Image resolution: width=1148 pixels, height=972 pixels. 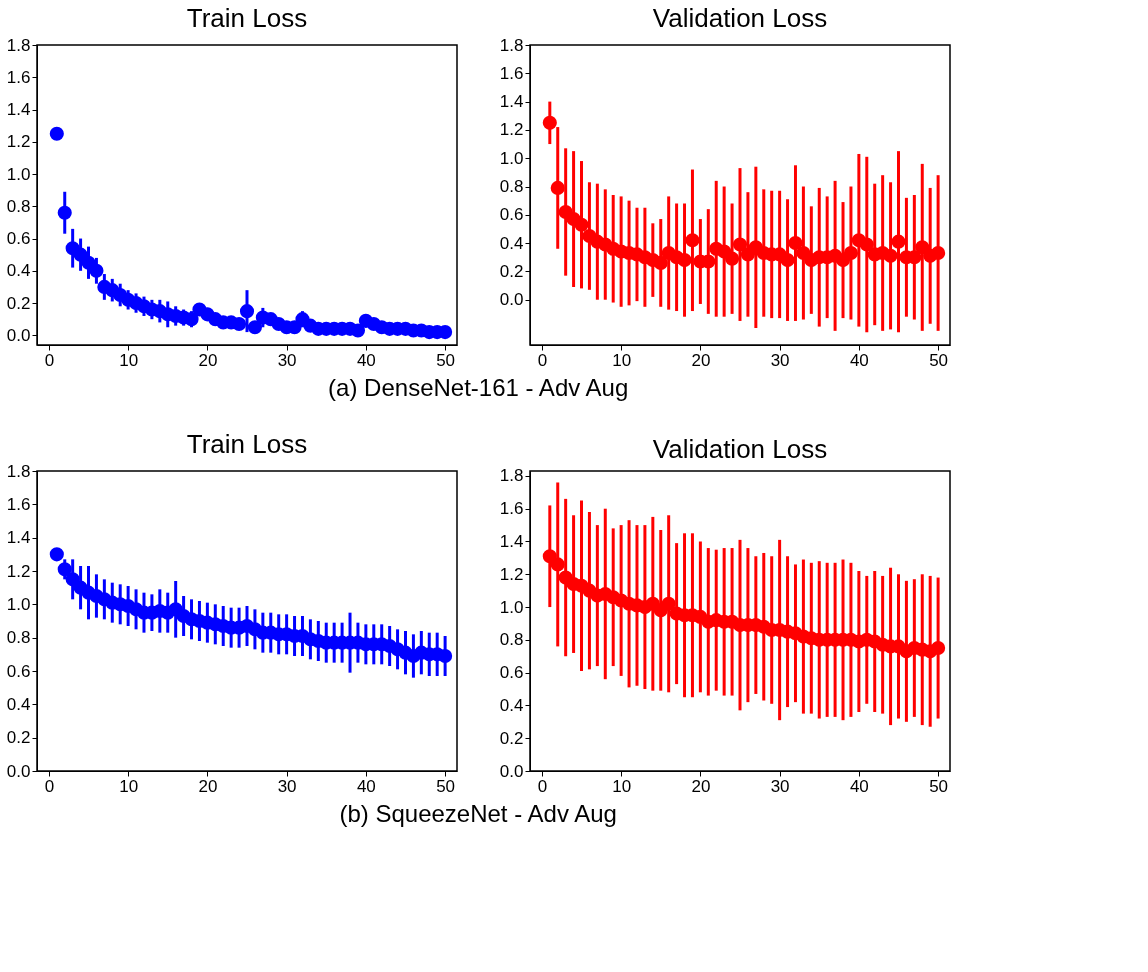 What do you see at coordinates (478, 387) in the screenshot?
I see `text: (a) DenseNet-161 - Adv Aug` at bounding box center [478, 387].